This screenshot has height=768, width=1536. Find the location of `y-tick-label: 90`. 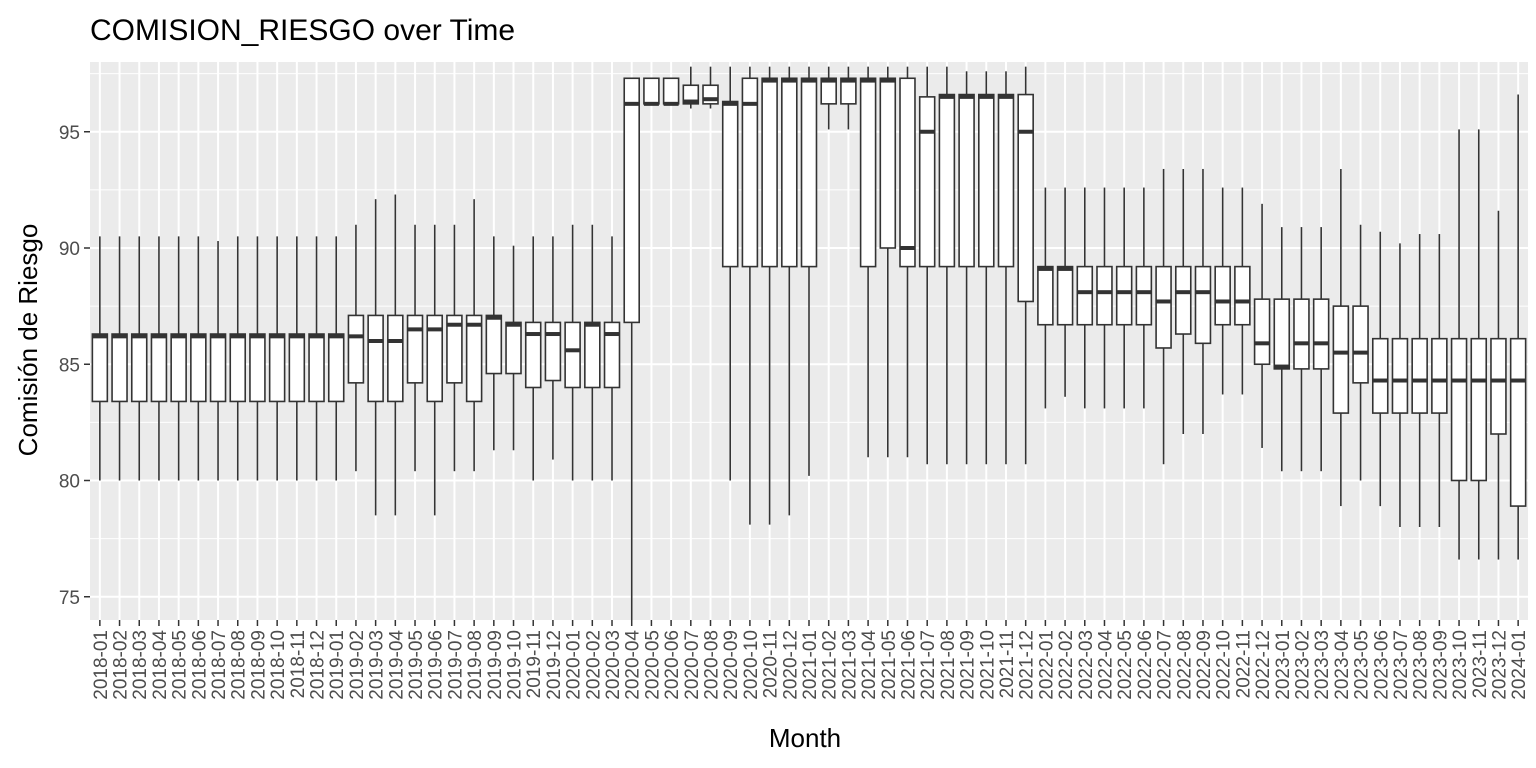

y-tick-label: 90 is located at coordinates (69, 249).